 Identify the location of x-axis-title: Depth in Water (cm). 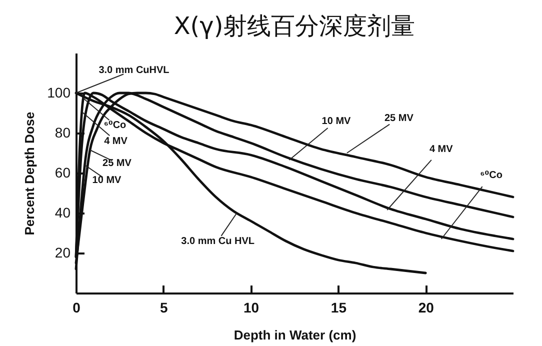
(295, 335).